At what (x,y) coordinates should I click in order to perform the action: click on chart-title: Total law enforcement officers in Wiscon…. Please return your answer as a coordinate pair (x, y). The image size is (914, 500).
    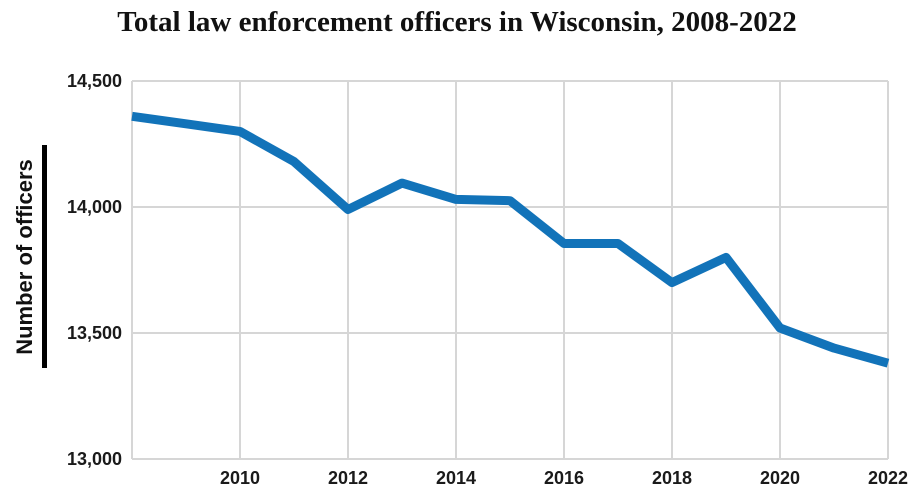
    Looking at the image, I should click on (457, 22).